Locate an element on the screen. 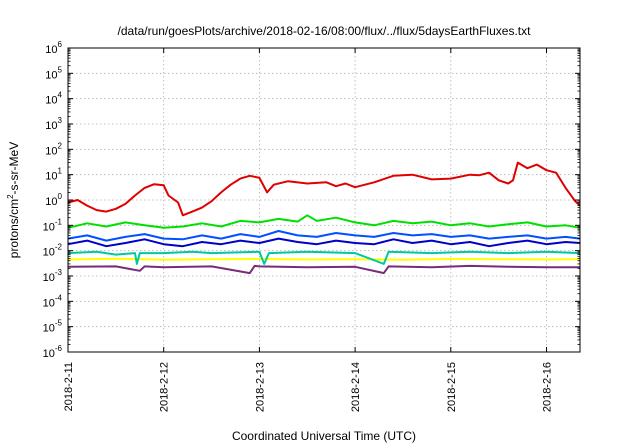 The image size is (640, 448). y-axis-label: protons/cm2-s-sr-MeV is located at coordinates (13, 200).